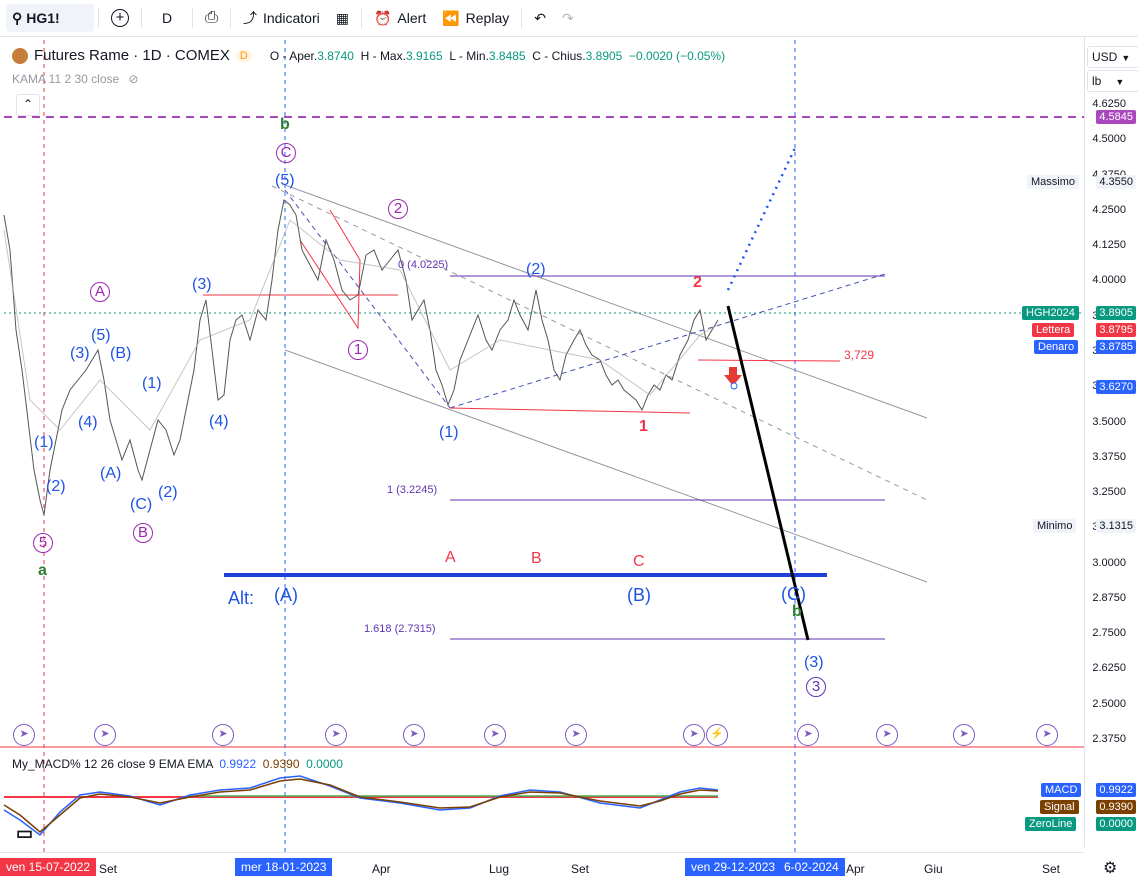 This screenshot has width=1138, height=889. What do you see at coordinates (284, 867) in the screenshot?
I see `date-badge: mer 18-01-2023` at bounding box center [284, 867].